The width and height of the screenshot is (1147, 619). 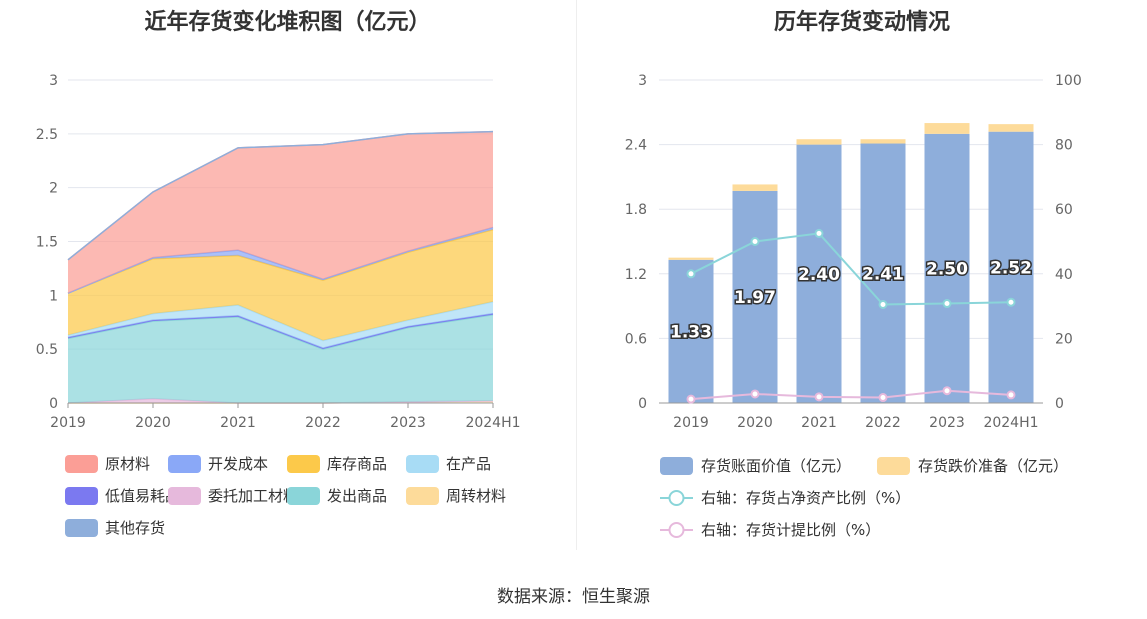 What do you see at coordinates (81, 496) in the screenshot?
I see `legend-swatch-低值易耗品` at bounding box center [81, 496].